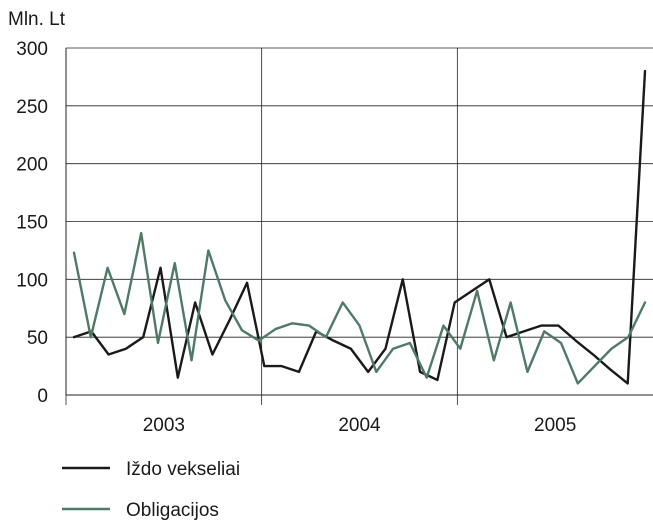  Describe the element at coordinates (172, 510) in the screenshot. I see `legend-label: Obligacijos` at that location.